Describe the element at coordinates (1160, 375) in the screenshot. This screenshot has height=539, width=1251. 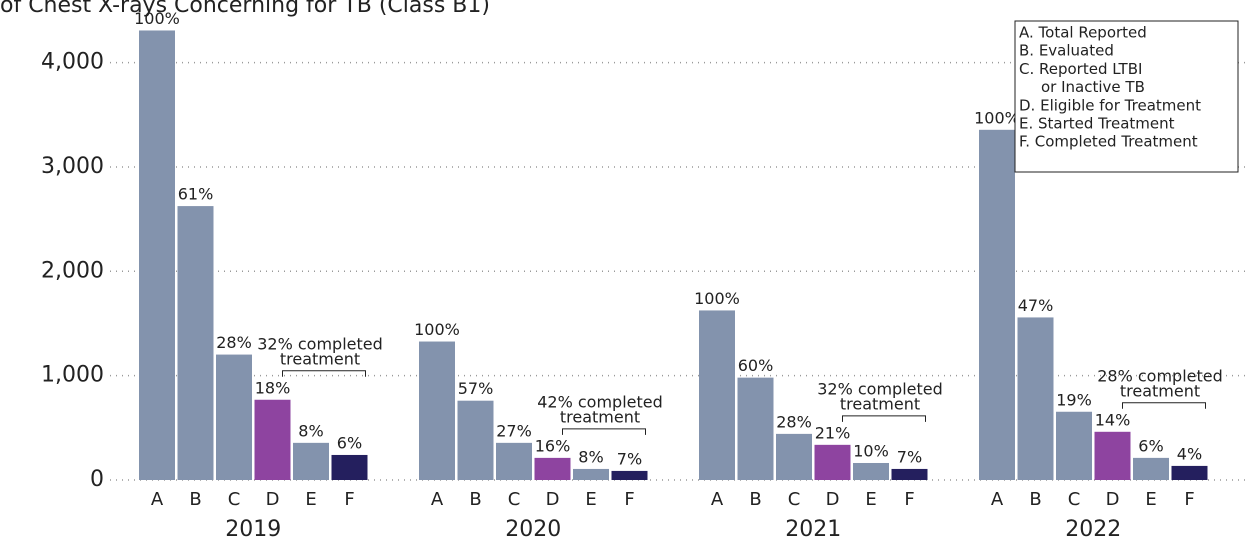
I see `annotation: 28% completed` at that location.